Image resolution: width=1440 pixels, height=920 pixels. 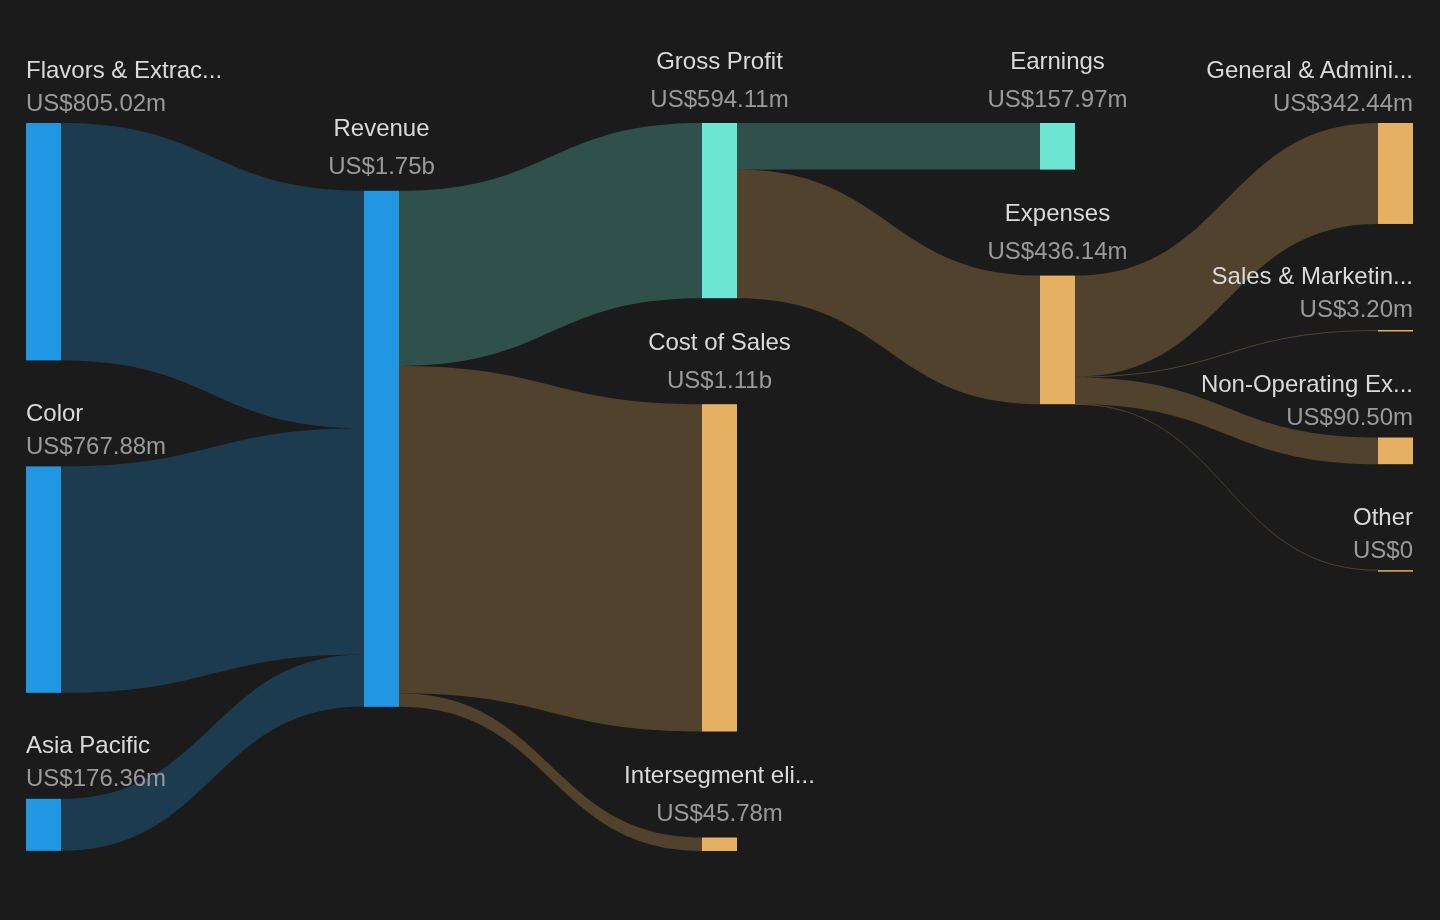 I want to click on category-label: Revenue, so click(x=381, y=128).